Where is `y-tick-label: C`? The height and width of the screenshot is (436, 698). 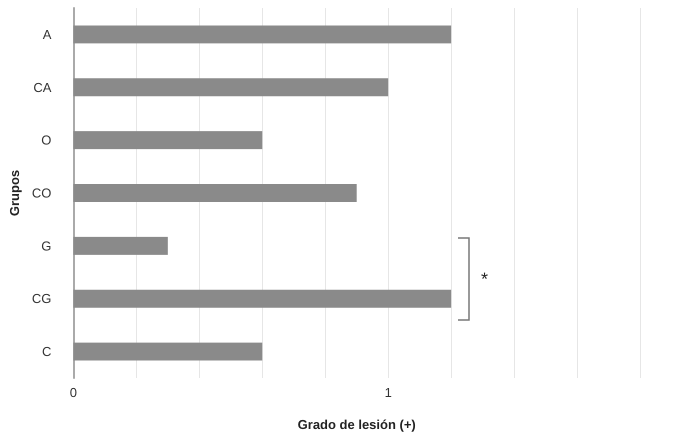
y-tick-label: C is located at coordinates (47, 352).